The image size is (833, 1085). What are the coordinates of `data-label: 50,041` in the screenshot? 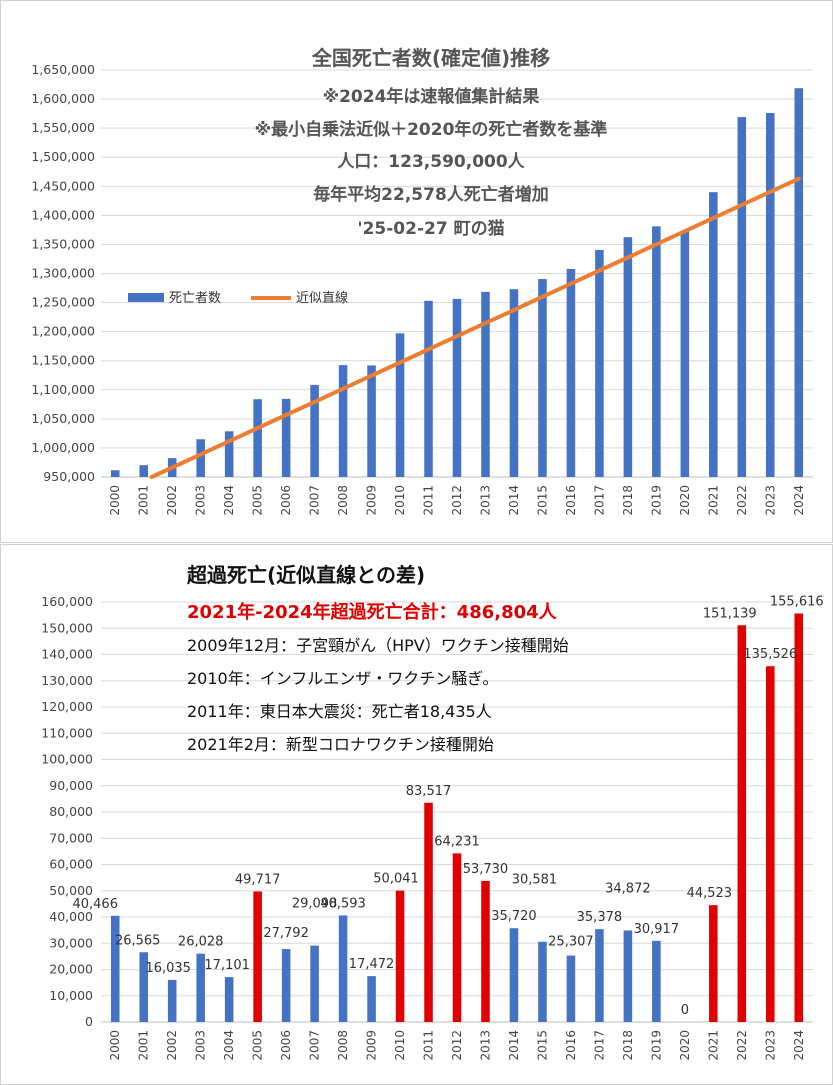 It's located at (396, 879).